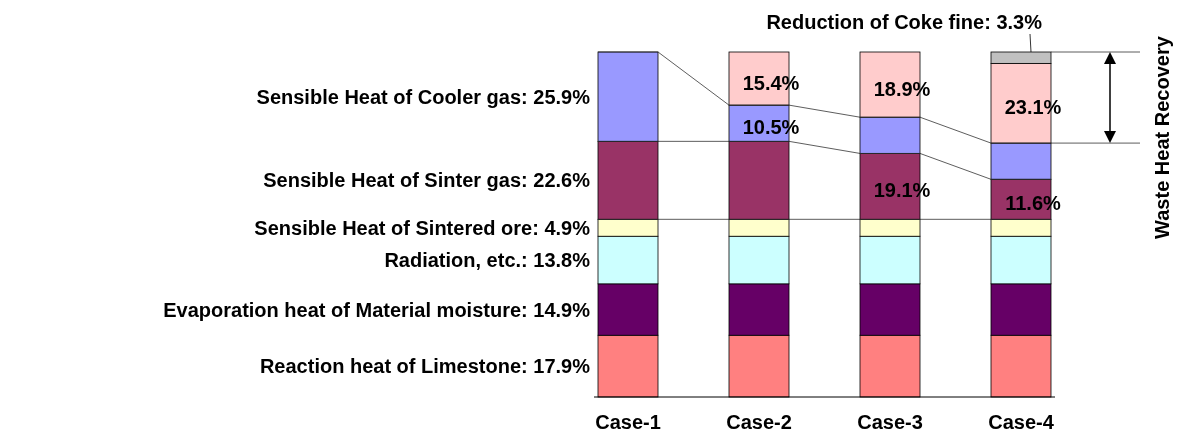  What do you see at coordinates (425, 366) in the screenshot?
I see `text: Reaction heat of Limestone: 17.9%` at bounding box center [425, 366].